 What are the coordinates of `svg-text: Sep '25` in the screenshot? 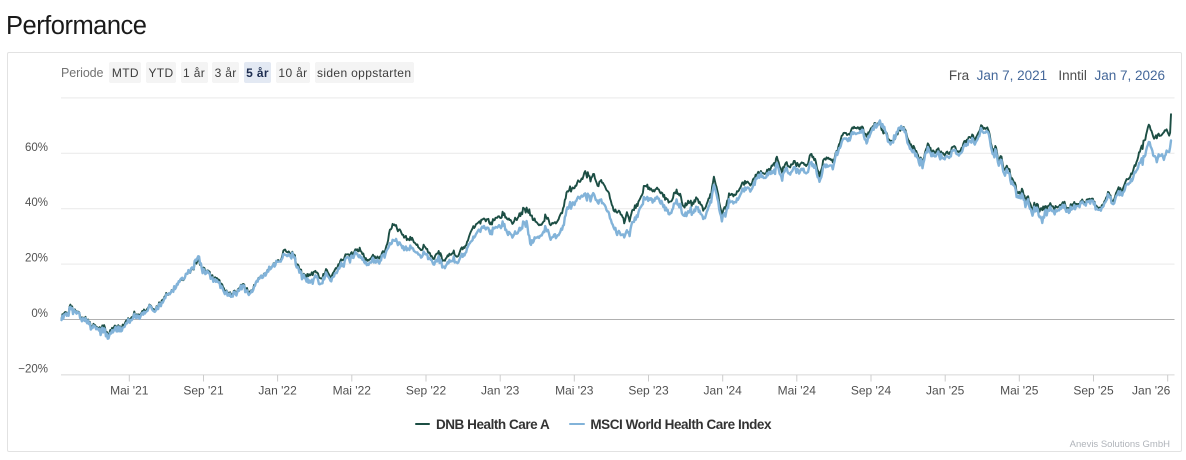 It's located at (1093, 391).